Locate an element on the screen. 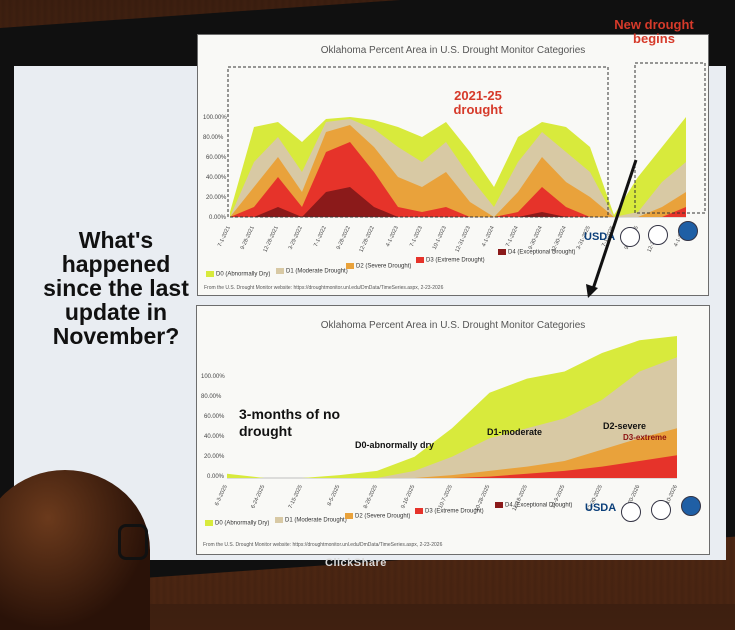 This screenshot has width=735, height=630. top-legend-d1: D1 (Moderate Drought) is located at coordinates (317, 271).